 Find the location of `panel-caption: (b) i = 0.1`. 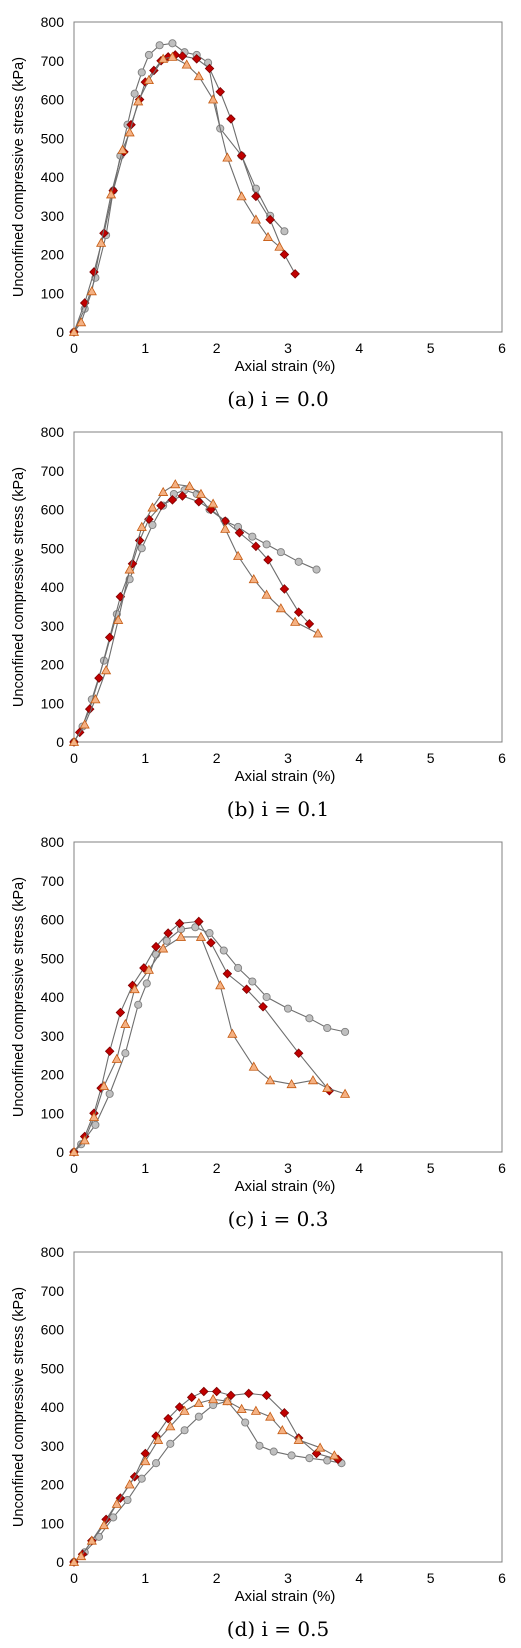

panel-caption: (b) i = 0.1 is located at coordinates (278, 809).